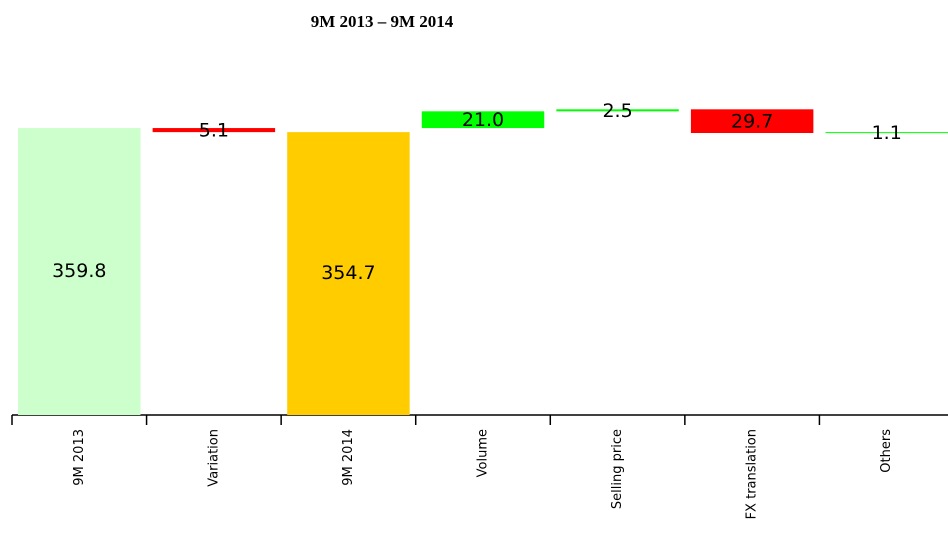 This screenshot has width=948, height=553. I want to click on x-tick-label: Volume, so click(483, 453).